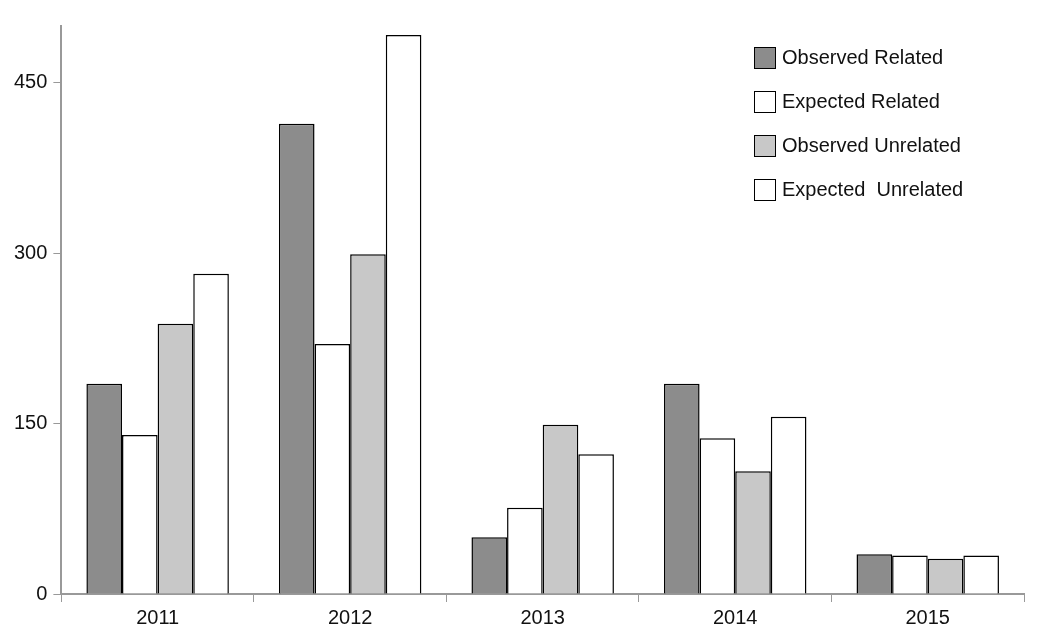 This screenshot has width=1042, height=642. What do you see at coordinates (863, 56) in the screenshot?
I see `legend-label: Observed Related` at bounding box center [863, 56].